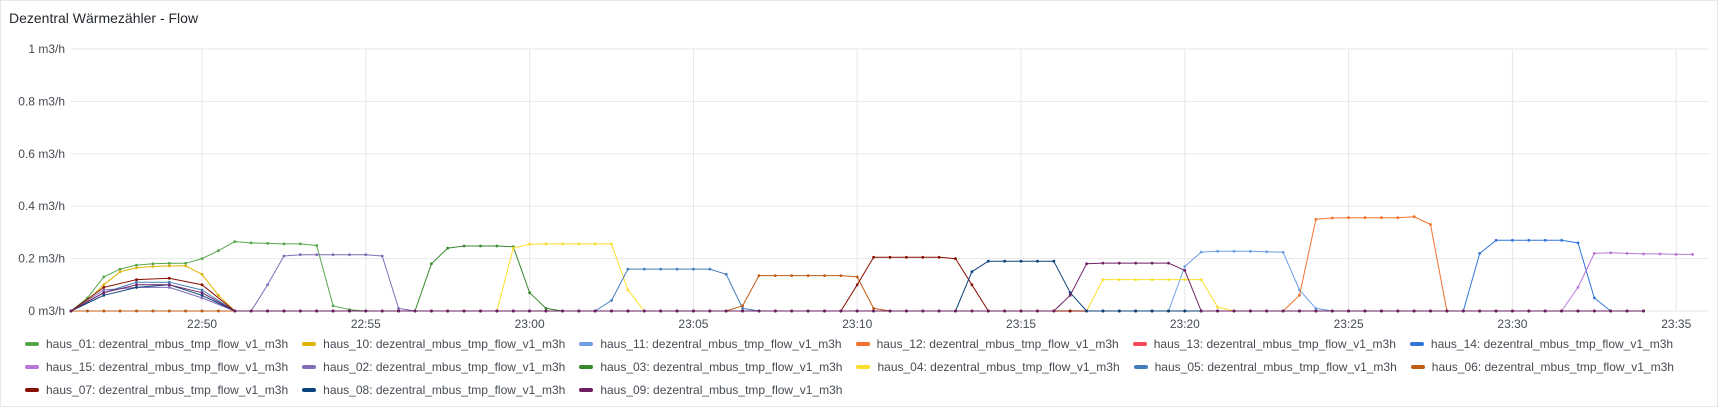  I want to click on legend-item: haus_11: dezentral_mbus_tmp_flow_v1_m3h, so click(710, 343).